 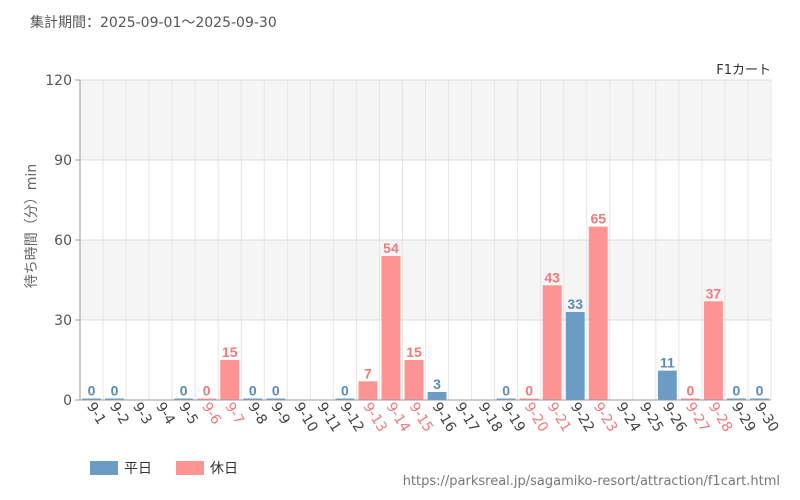 What do you see at coordinates (490, 417) in the screenshot?
I see `x-tick-label: 9-18` at bounding box center [490, 417].